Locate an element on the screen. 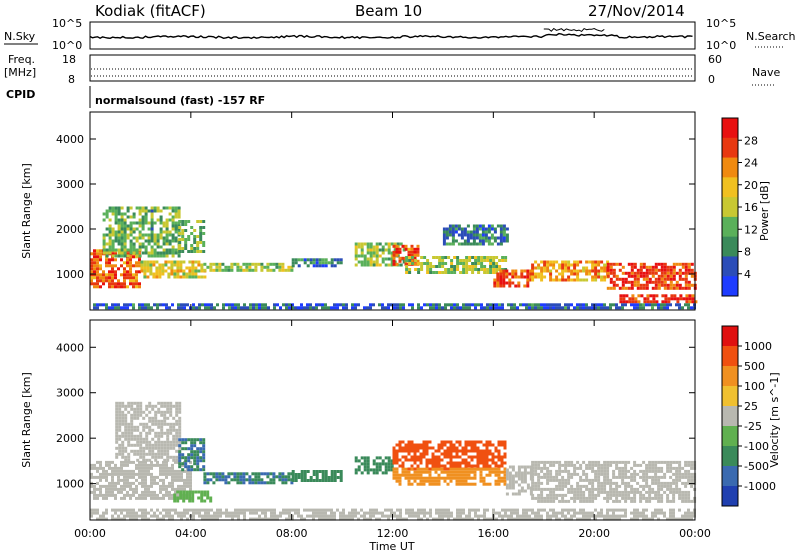  colorbar-tick-label: -100 is located at coordinates (756, 446).